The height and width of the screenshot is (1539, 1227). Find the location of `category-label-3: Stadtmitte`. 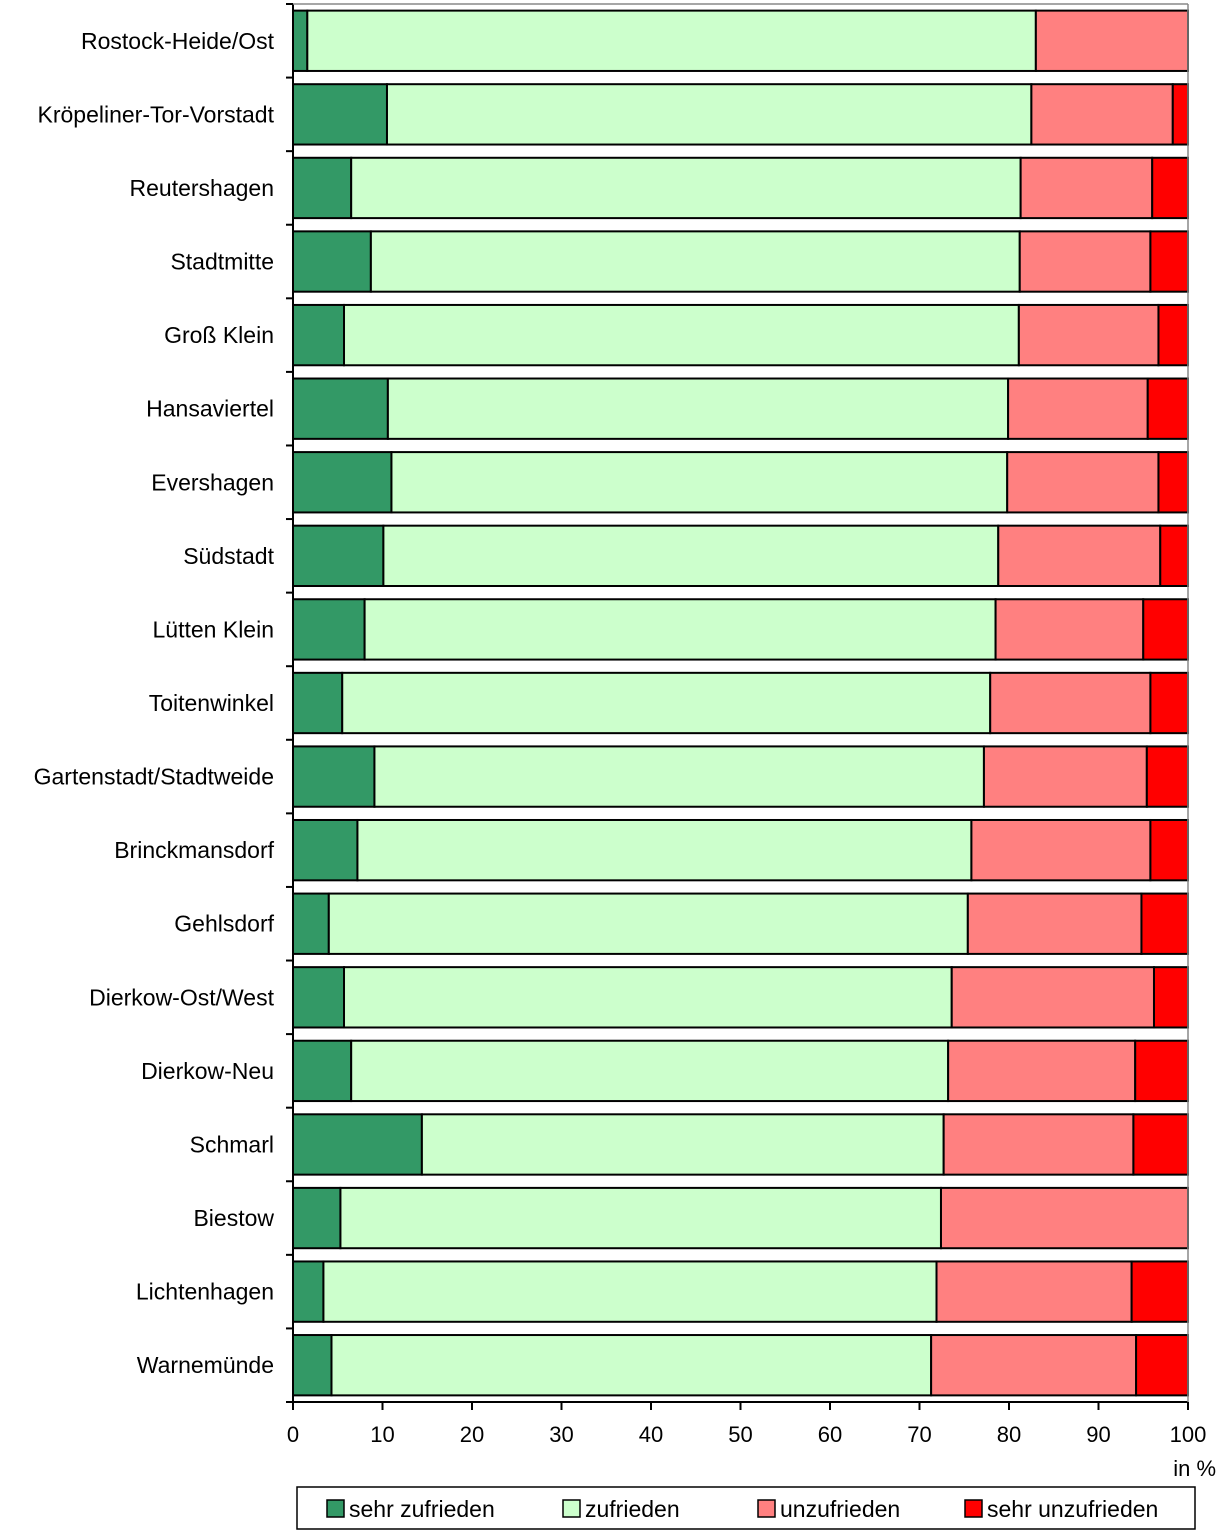

category-label-3: Stadtmitte is located at coordinates (222, 262).